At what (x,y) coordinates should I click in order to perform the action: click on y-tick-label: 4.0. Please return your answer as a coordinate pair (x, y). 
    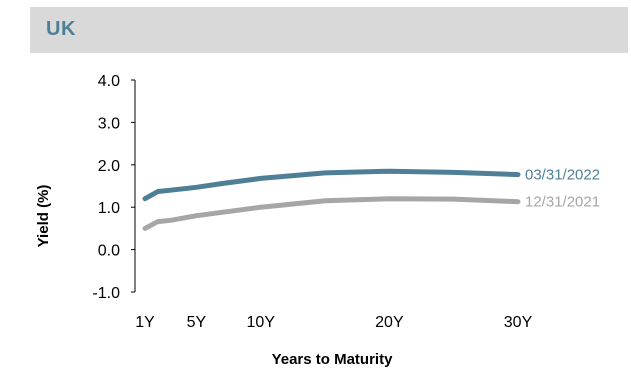
    Looking at the image, I should click on (109, 81).